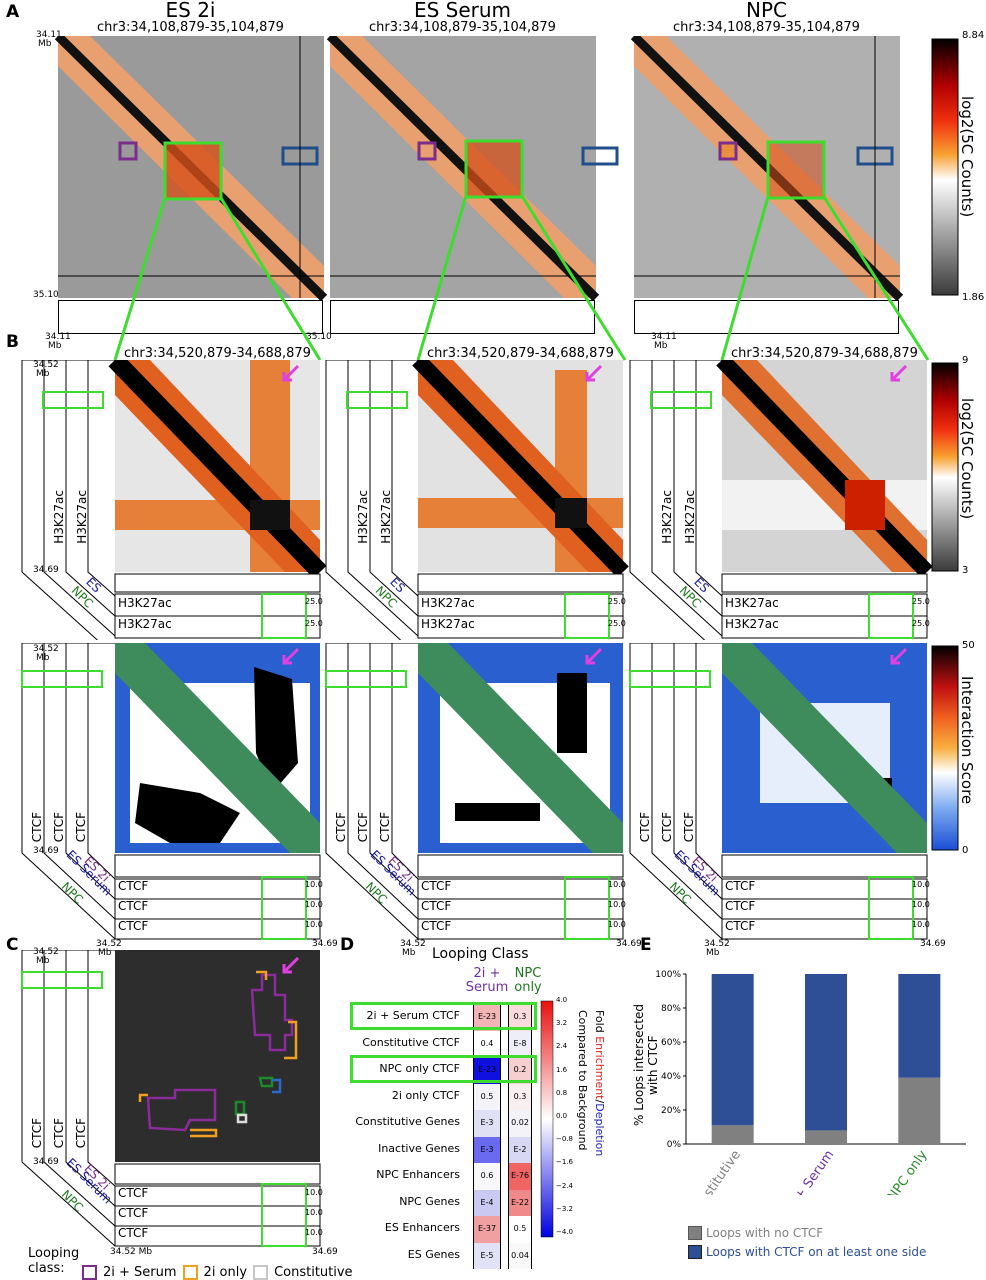 This screenshot has height=1280, width=986. I want to click on panel-b-coords-1: chr3:34,520,879-34,688,879, so click(217, 353).